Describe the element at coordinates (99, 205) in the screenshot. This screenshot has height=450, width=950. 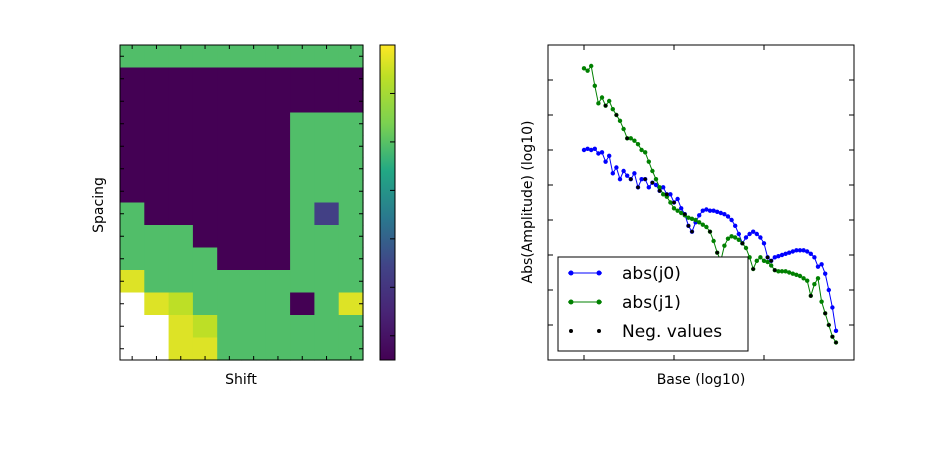
I see `heatmap-ylabel: Spacing` at that location.